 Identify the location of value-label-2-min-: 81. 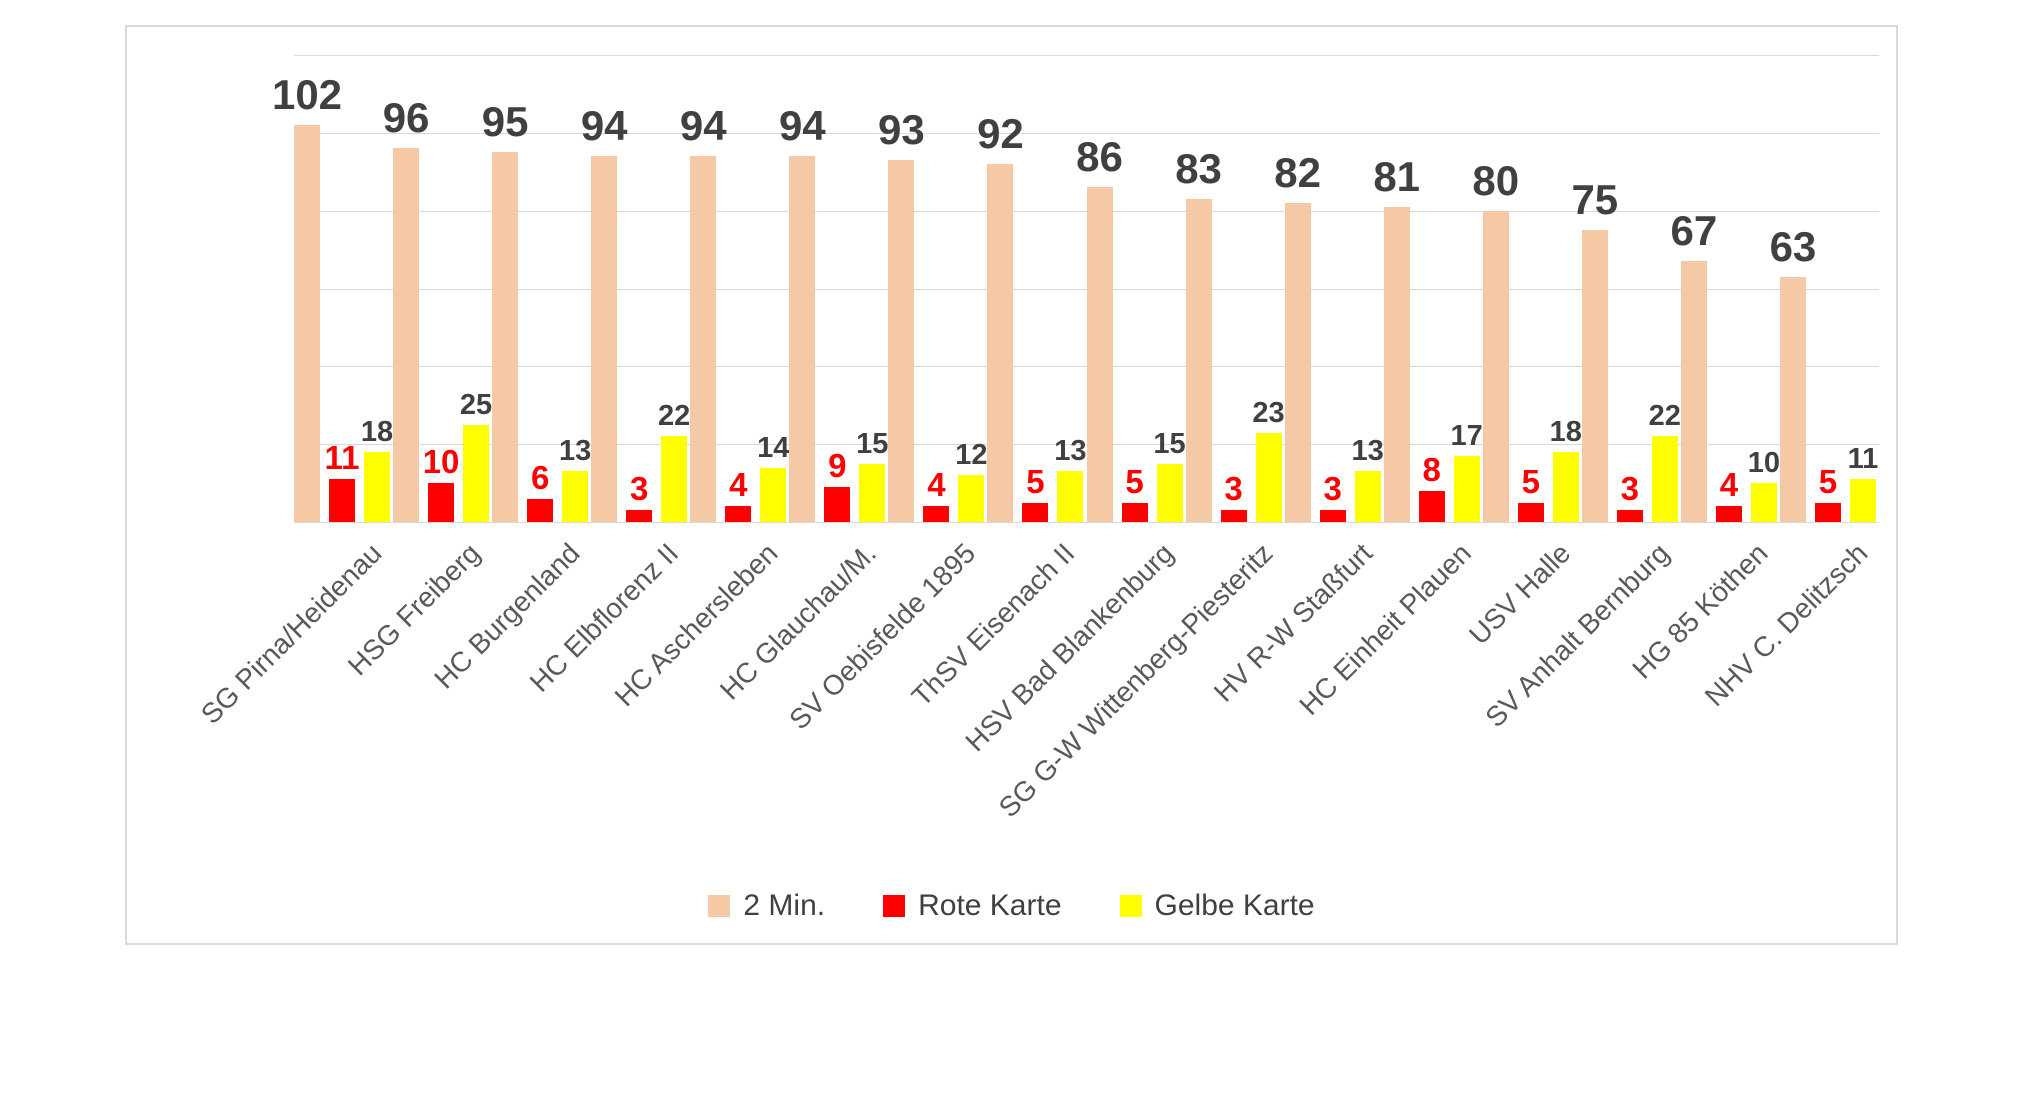
(1397, 176).